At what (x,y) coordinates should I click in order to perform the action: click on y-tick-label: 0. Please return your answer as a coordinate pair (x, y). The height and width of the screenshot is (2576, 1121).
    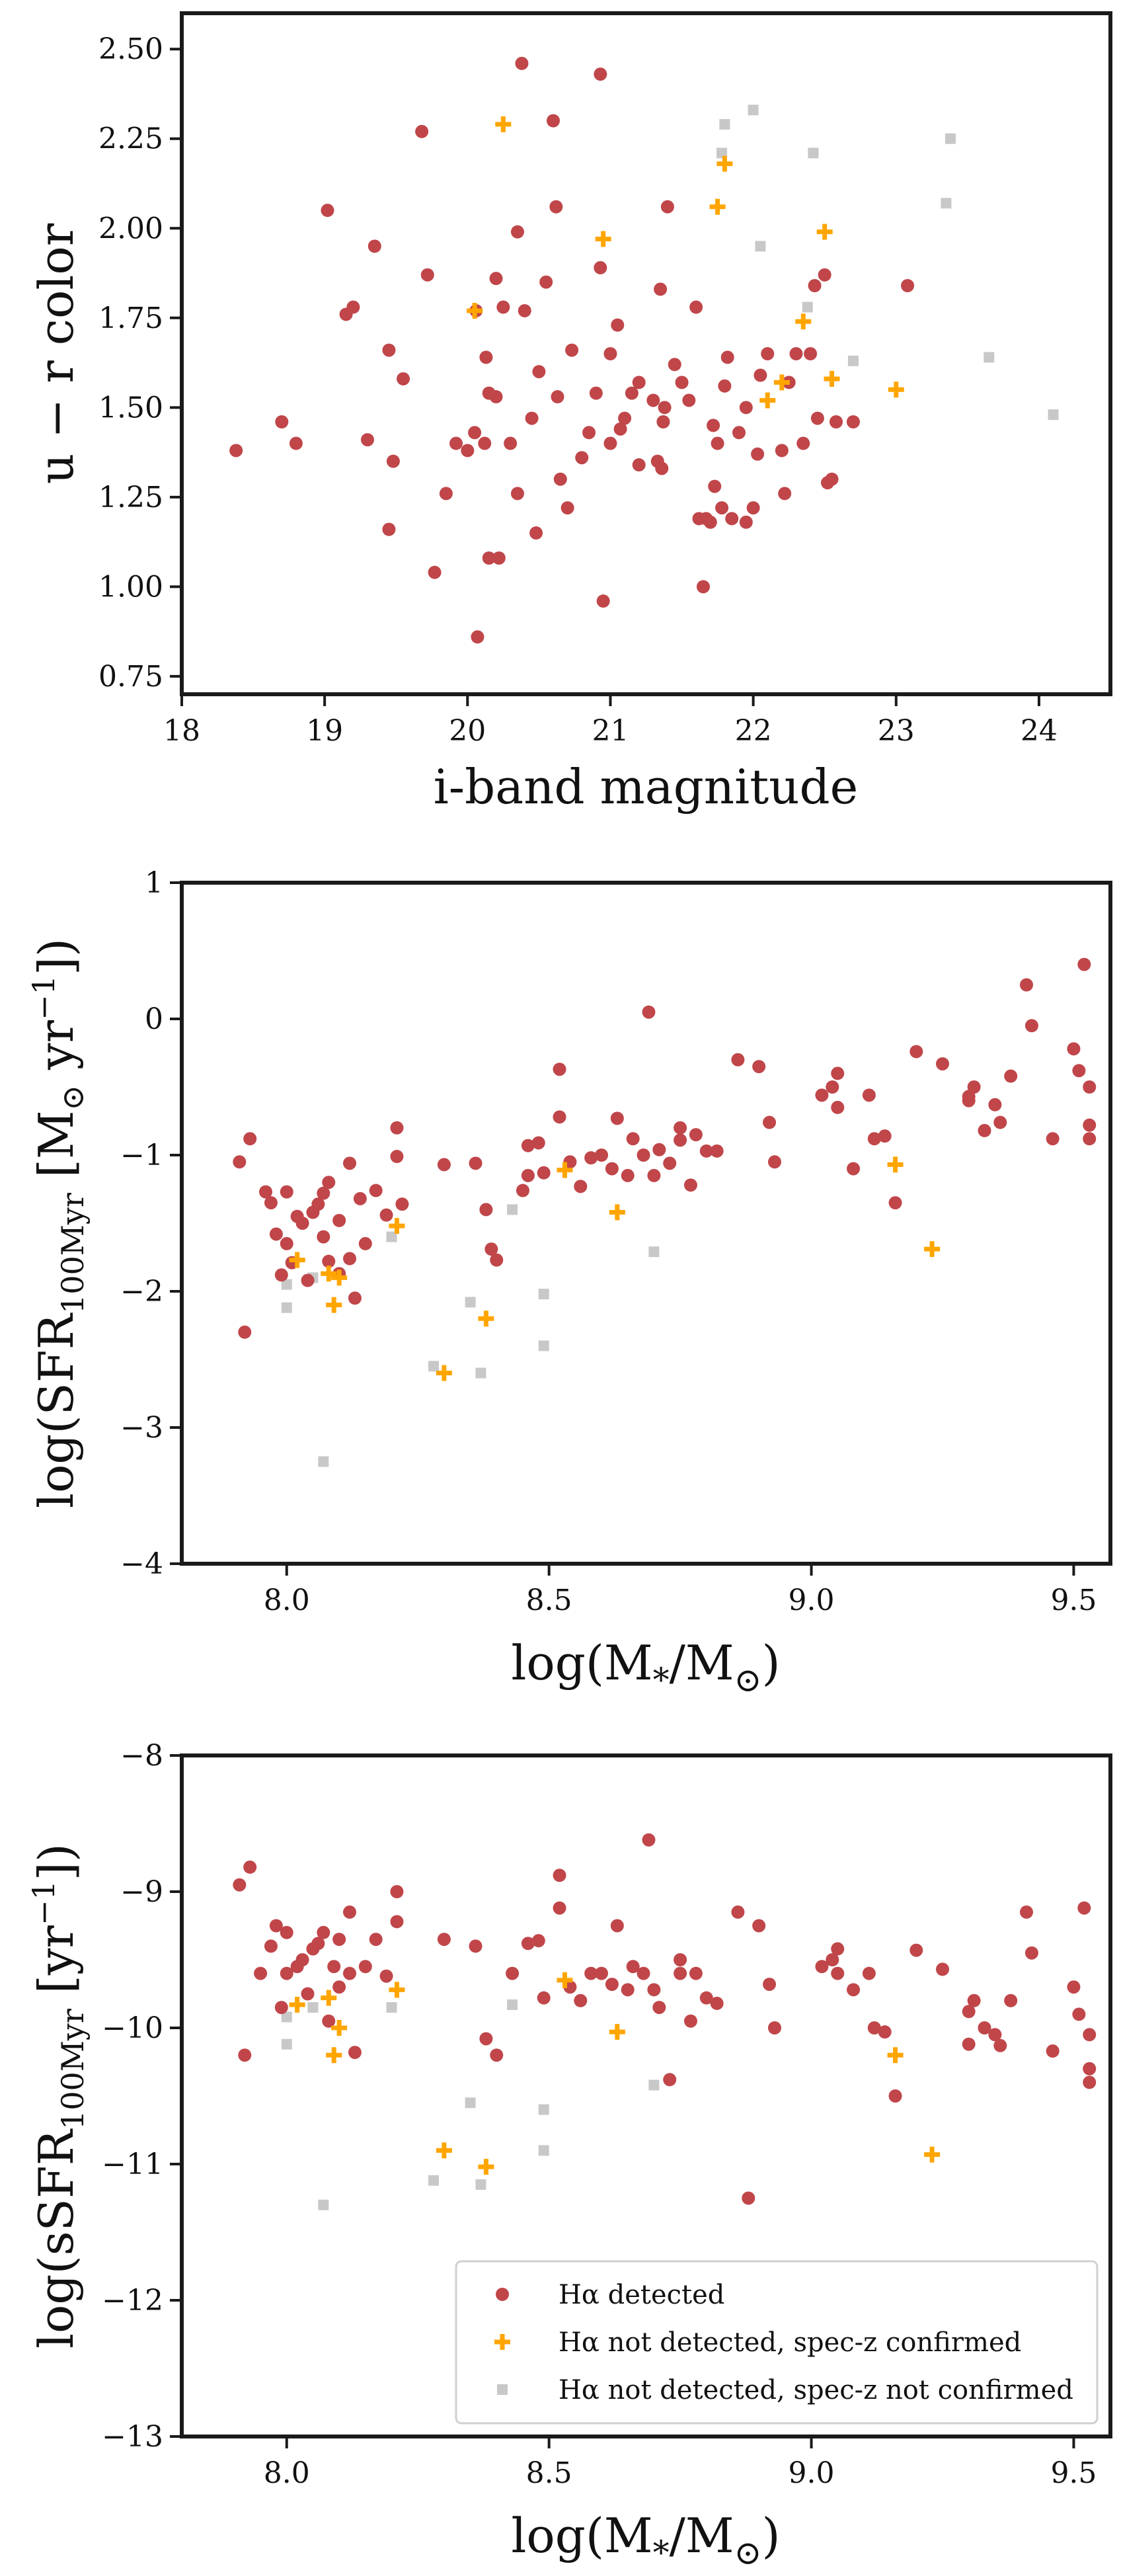
    Looking at the image, I should click on (154, 1019).